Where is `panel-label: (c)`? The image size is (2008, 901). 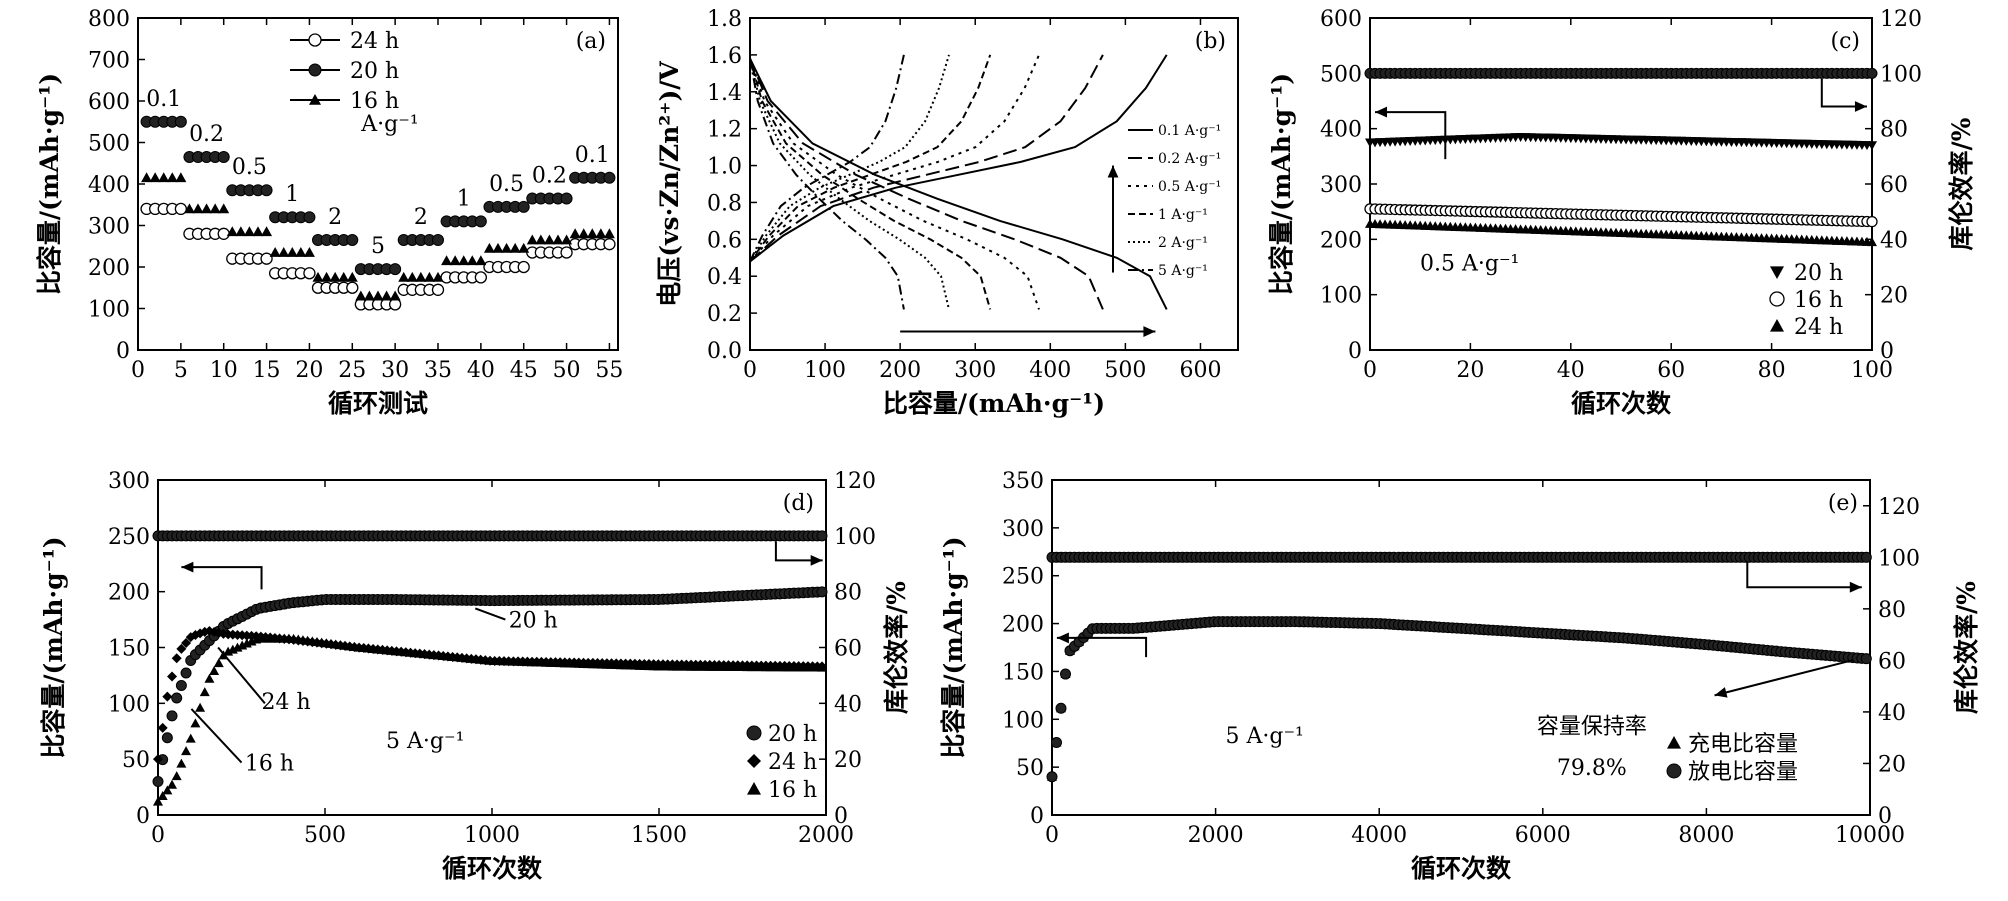 panel-label: (c) is located at coordinates (1846, 41).